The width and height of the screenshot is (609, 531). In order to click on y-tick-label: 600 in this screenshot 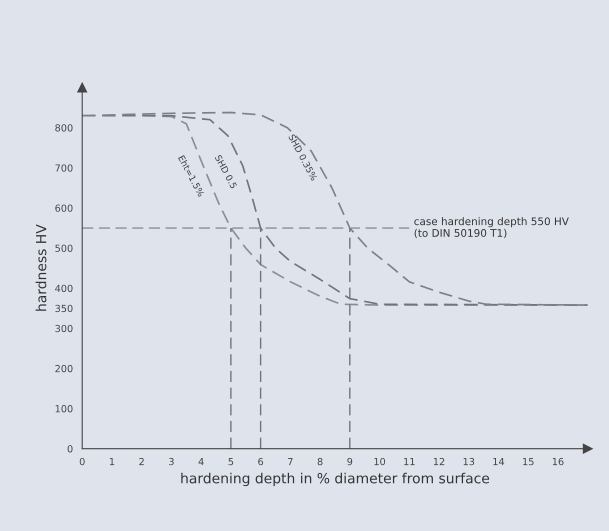, I will do `click(64, 208)`.